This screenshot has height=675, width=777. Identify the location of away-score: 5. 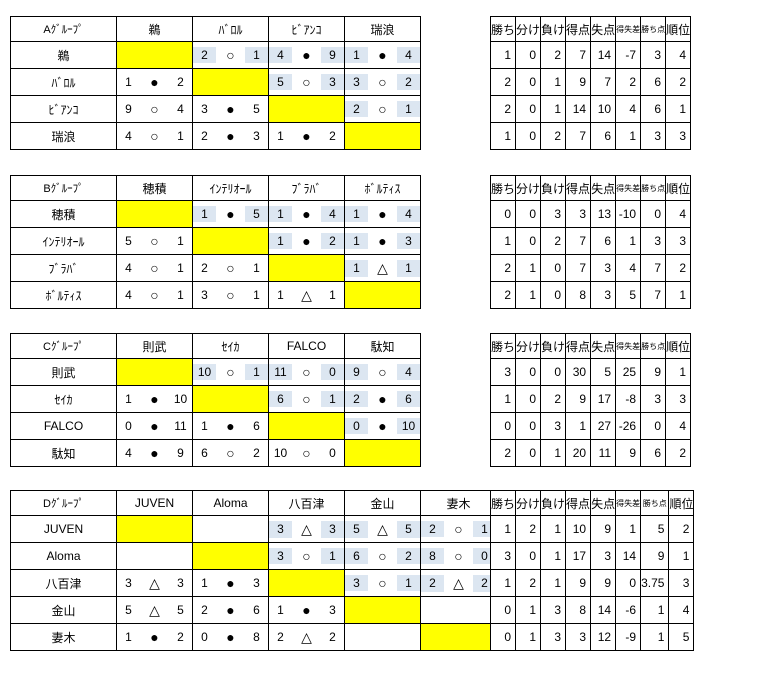
(256, 214).